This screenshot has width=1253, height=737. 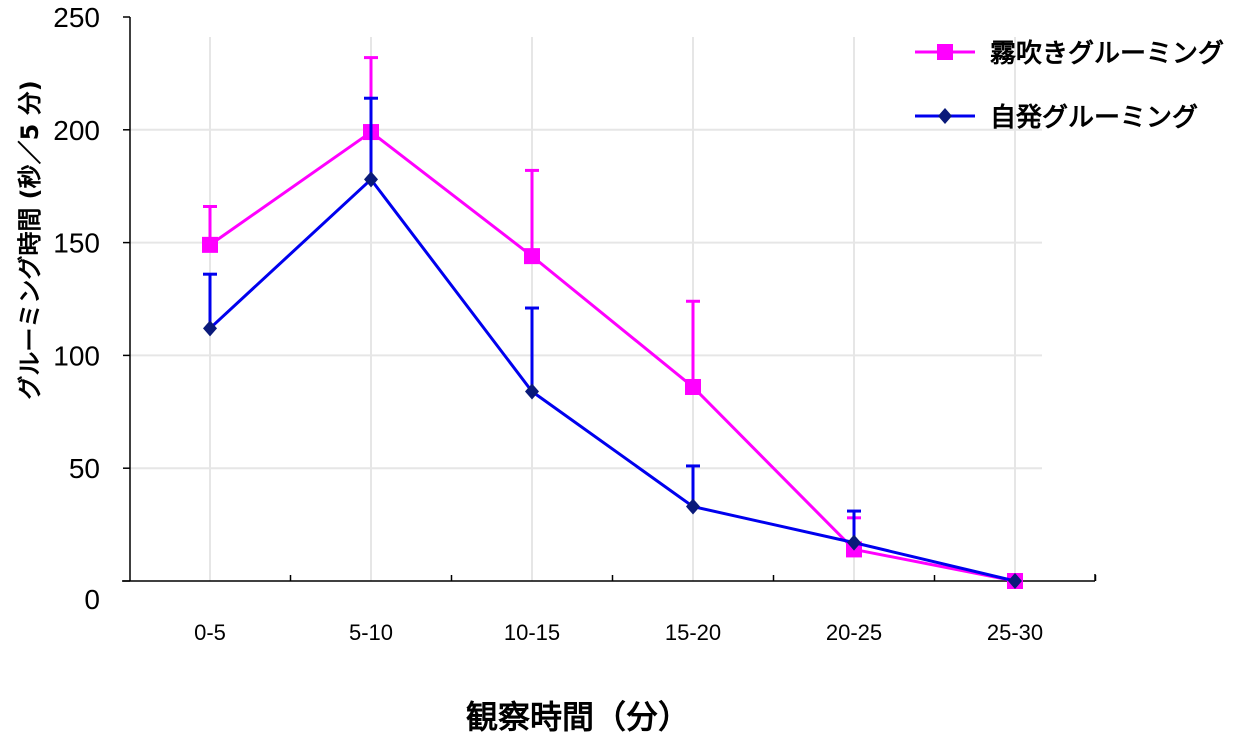 What do you see at coordinates (854, 632) in the screenshot?
I see `x-tick-label: 20-25` at bounding box center [854, 632].